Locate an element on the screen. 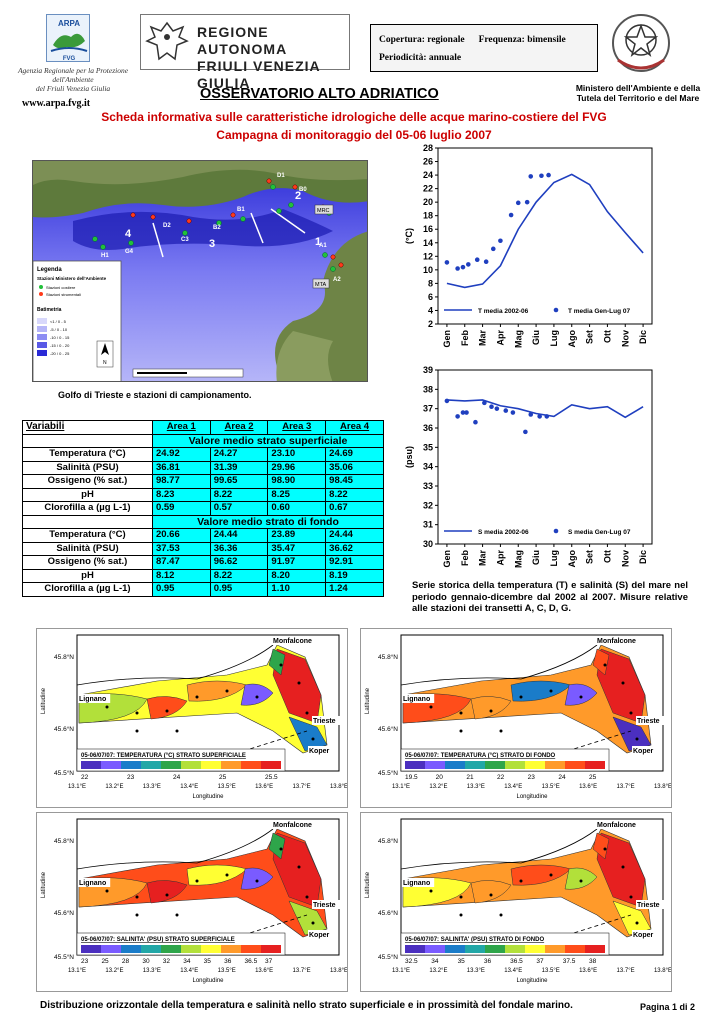 The image size is (708, 1024). row-label: Clorofilla a (µg L-1) is located at coordinates (87, 589).